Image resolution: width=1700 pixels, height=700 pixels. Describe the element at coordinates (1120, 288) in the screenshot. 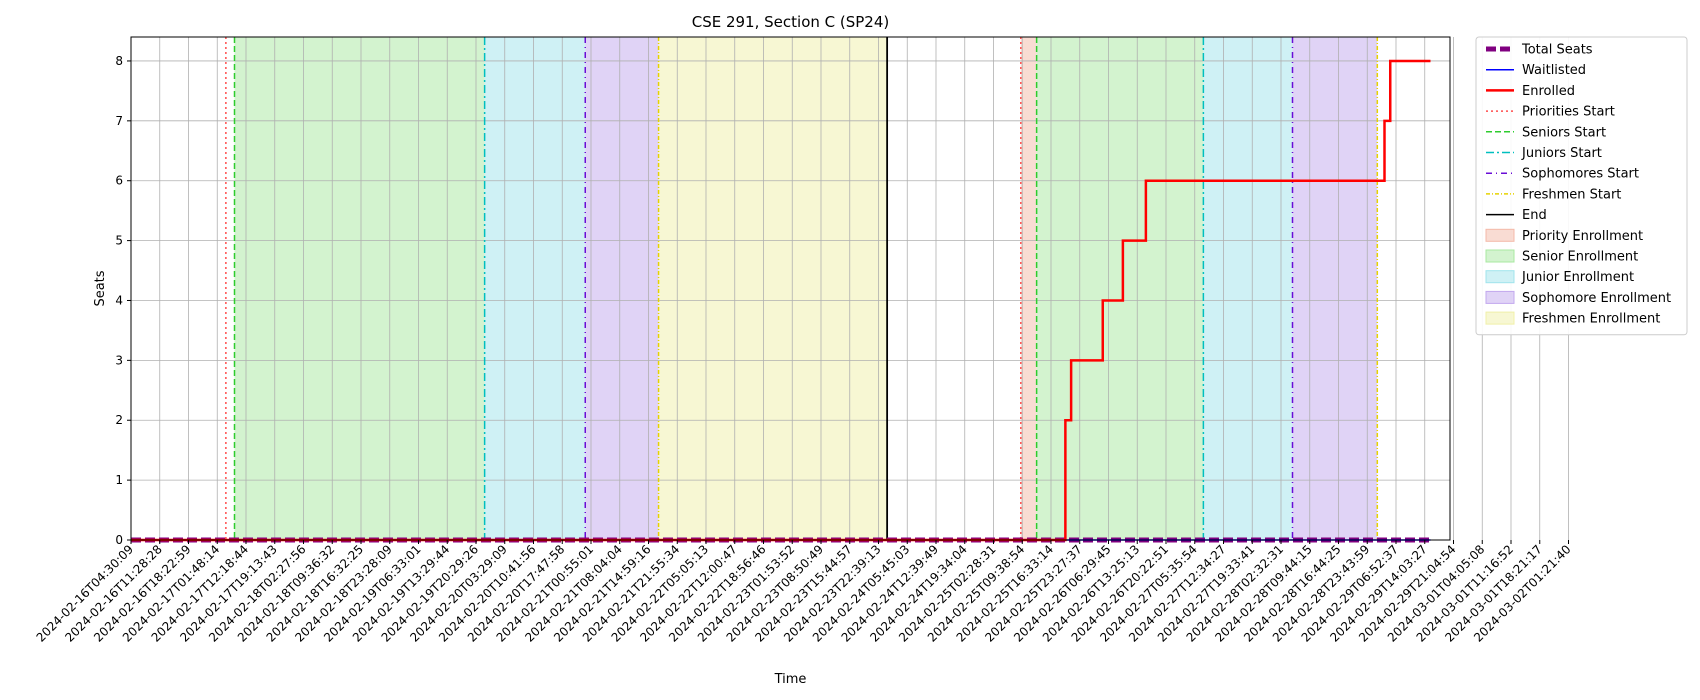

I see `band-senior-enrollment` at that location.